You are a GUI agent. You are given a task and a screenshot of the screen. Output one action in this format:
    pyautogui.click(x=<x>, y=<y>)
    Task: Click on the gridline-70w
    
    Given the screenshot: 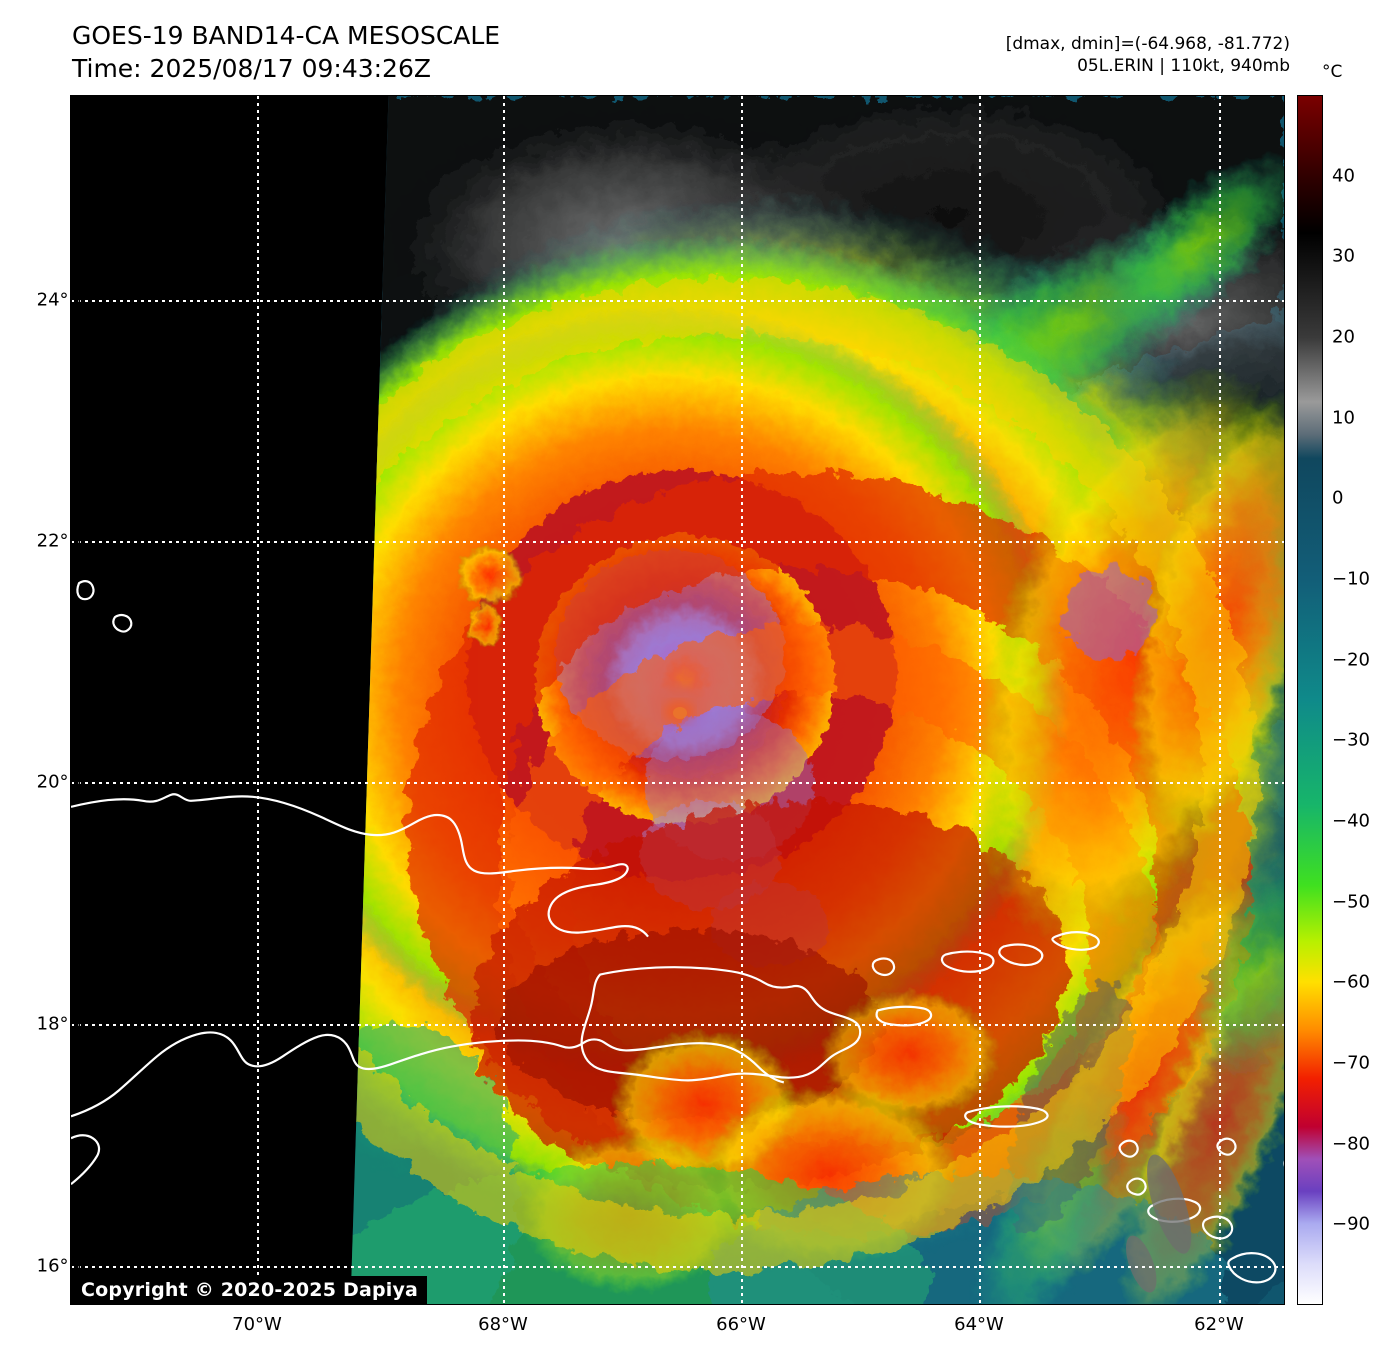 What is the action you would take?
    pyautogui.click(x=258, y=700)
    